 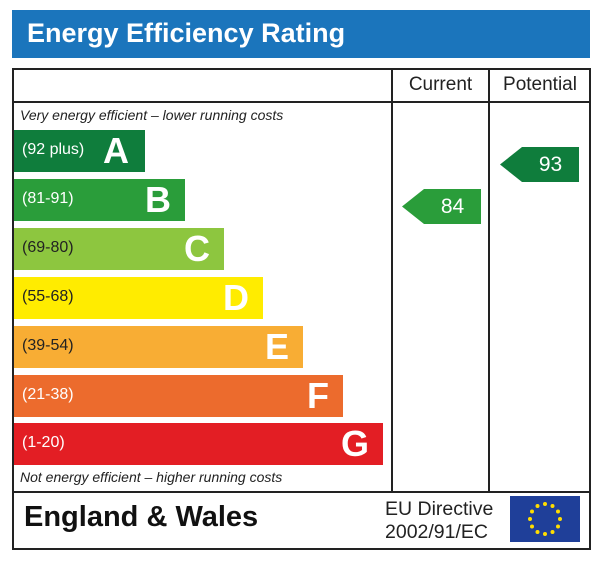 I want to click on directive-line-1: EU Directive, so click(x=439, y=509).